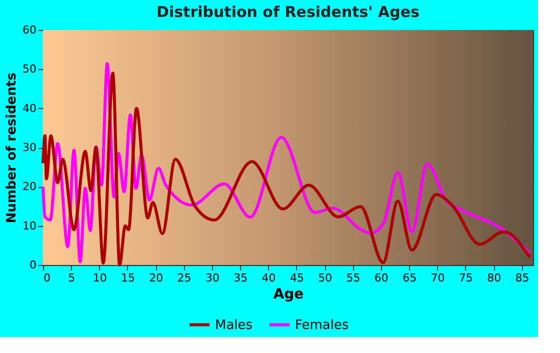 Image resolution: width=560 pixels, height=353 pixels. I want to click on x-tick-label: 60, so click(381, 278).